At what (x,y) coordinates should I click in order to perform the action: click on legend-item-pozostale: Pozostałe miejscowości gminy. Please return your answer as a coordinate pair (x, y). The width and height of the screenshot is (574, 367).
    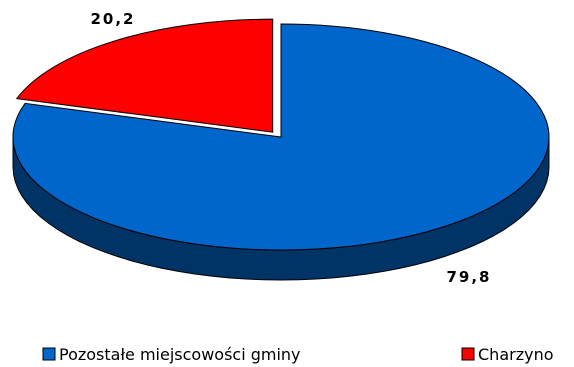
    Looking at the image, I should click on (171, 354).